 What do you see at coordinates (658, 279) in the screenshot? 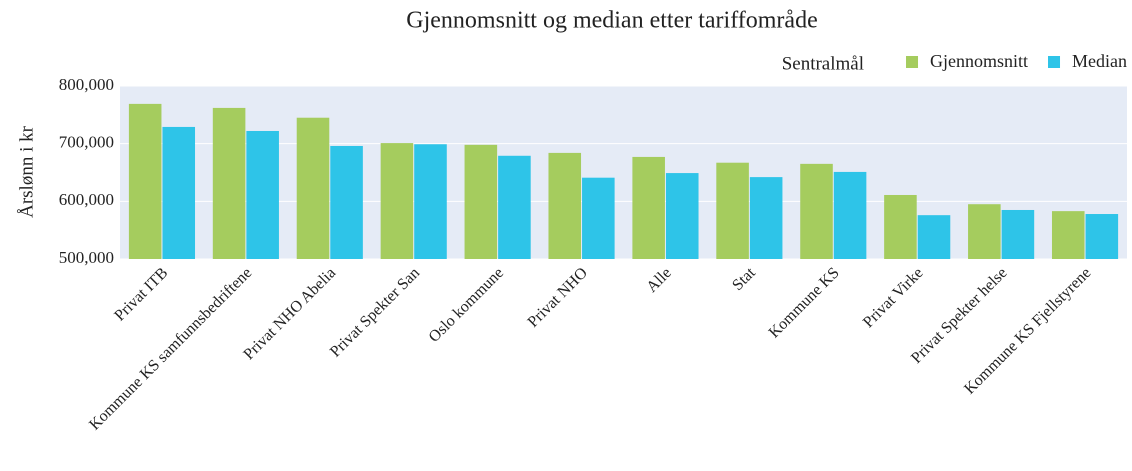
I see `x-tick-label: Alle` at bounding box center [658, 279].